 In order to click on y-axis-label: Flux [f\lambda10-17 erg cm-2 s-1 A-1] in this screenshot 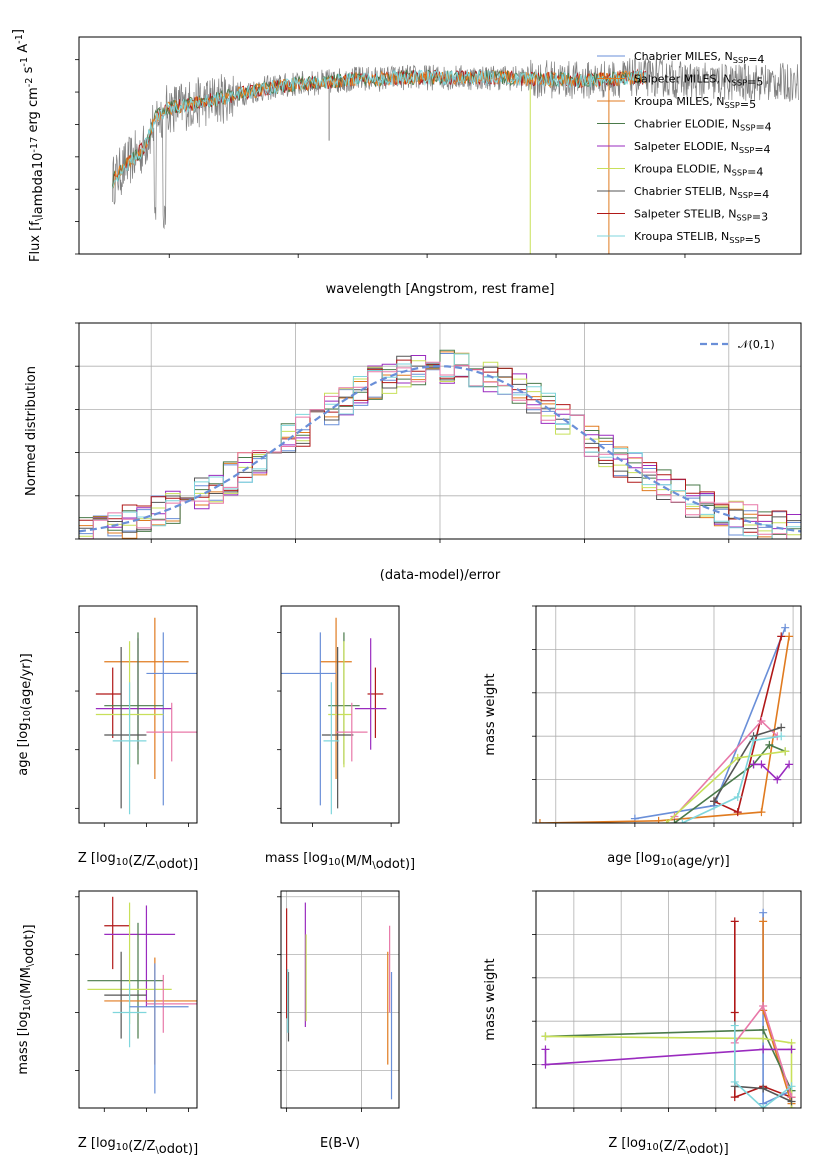, I will do `click(28, 145)`.